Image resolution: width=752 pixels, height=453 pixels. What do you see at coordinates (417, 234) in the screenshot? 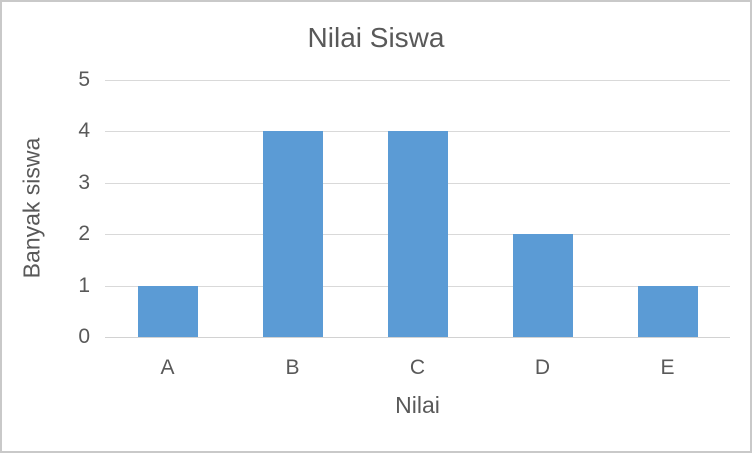
I see `bar-C` at bounding box center [417, 234].